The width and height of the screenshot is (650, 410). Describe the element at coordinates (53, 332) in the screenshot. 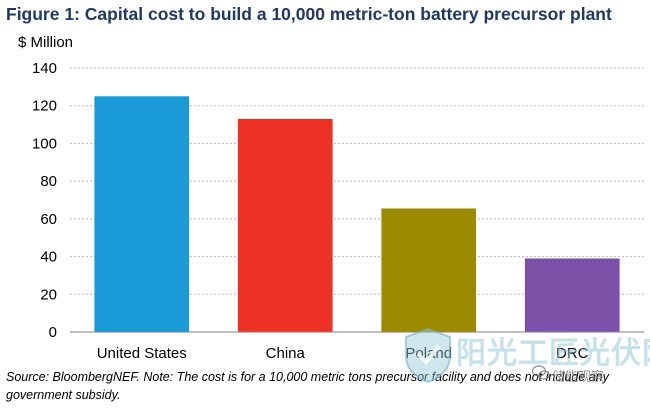

I see `y-tick-label: 0` at that location.